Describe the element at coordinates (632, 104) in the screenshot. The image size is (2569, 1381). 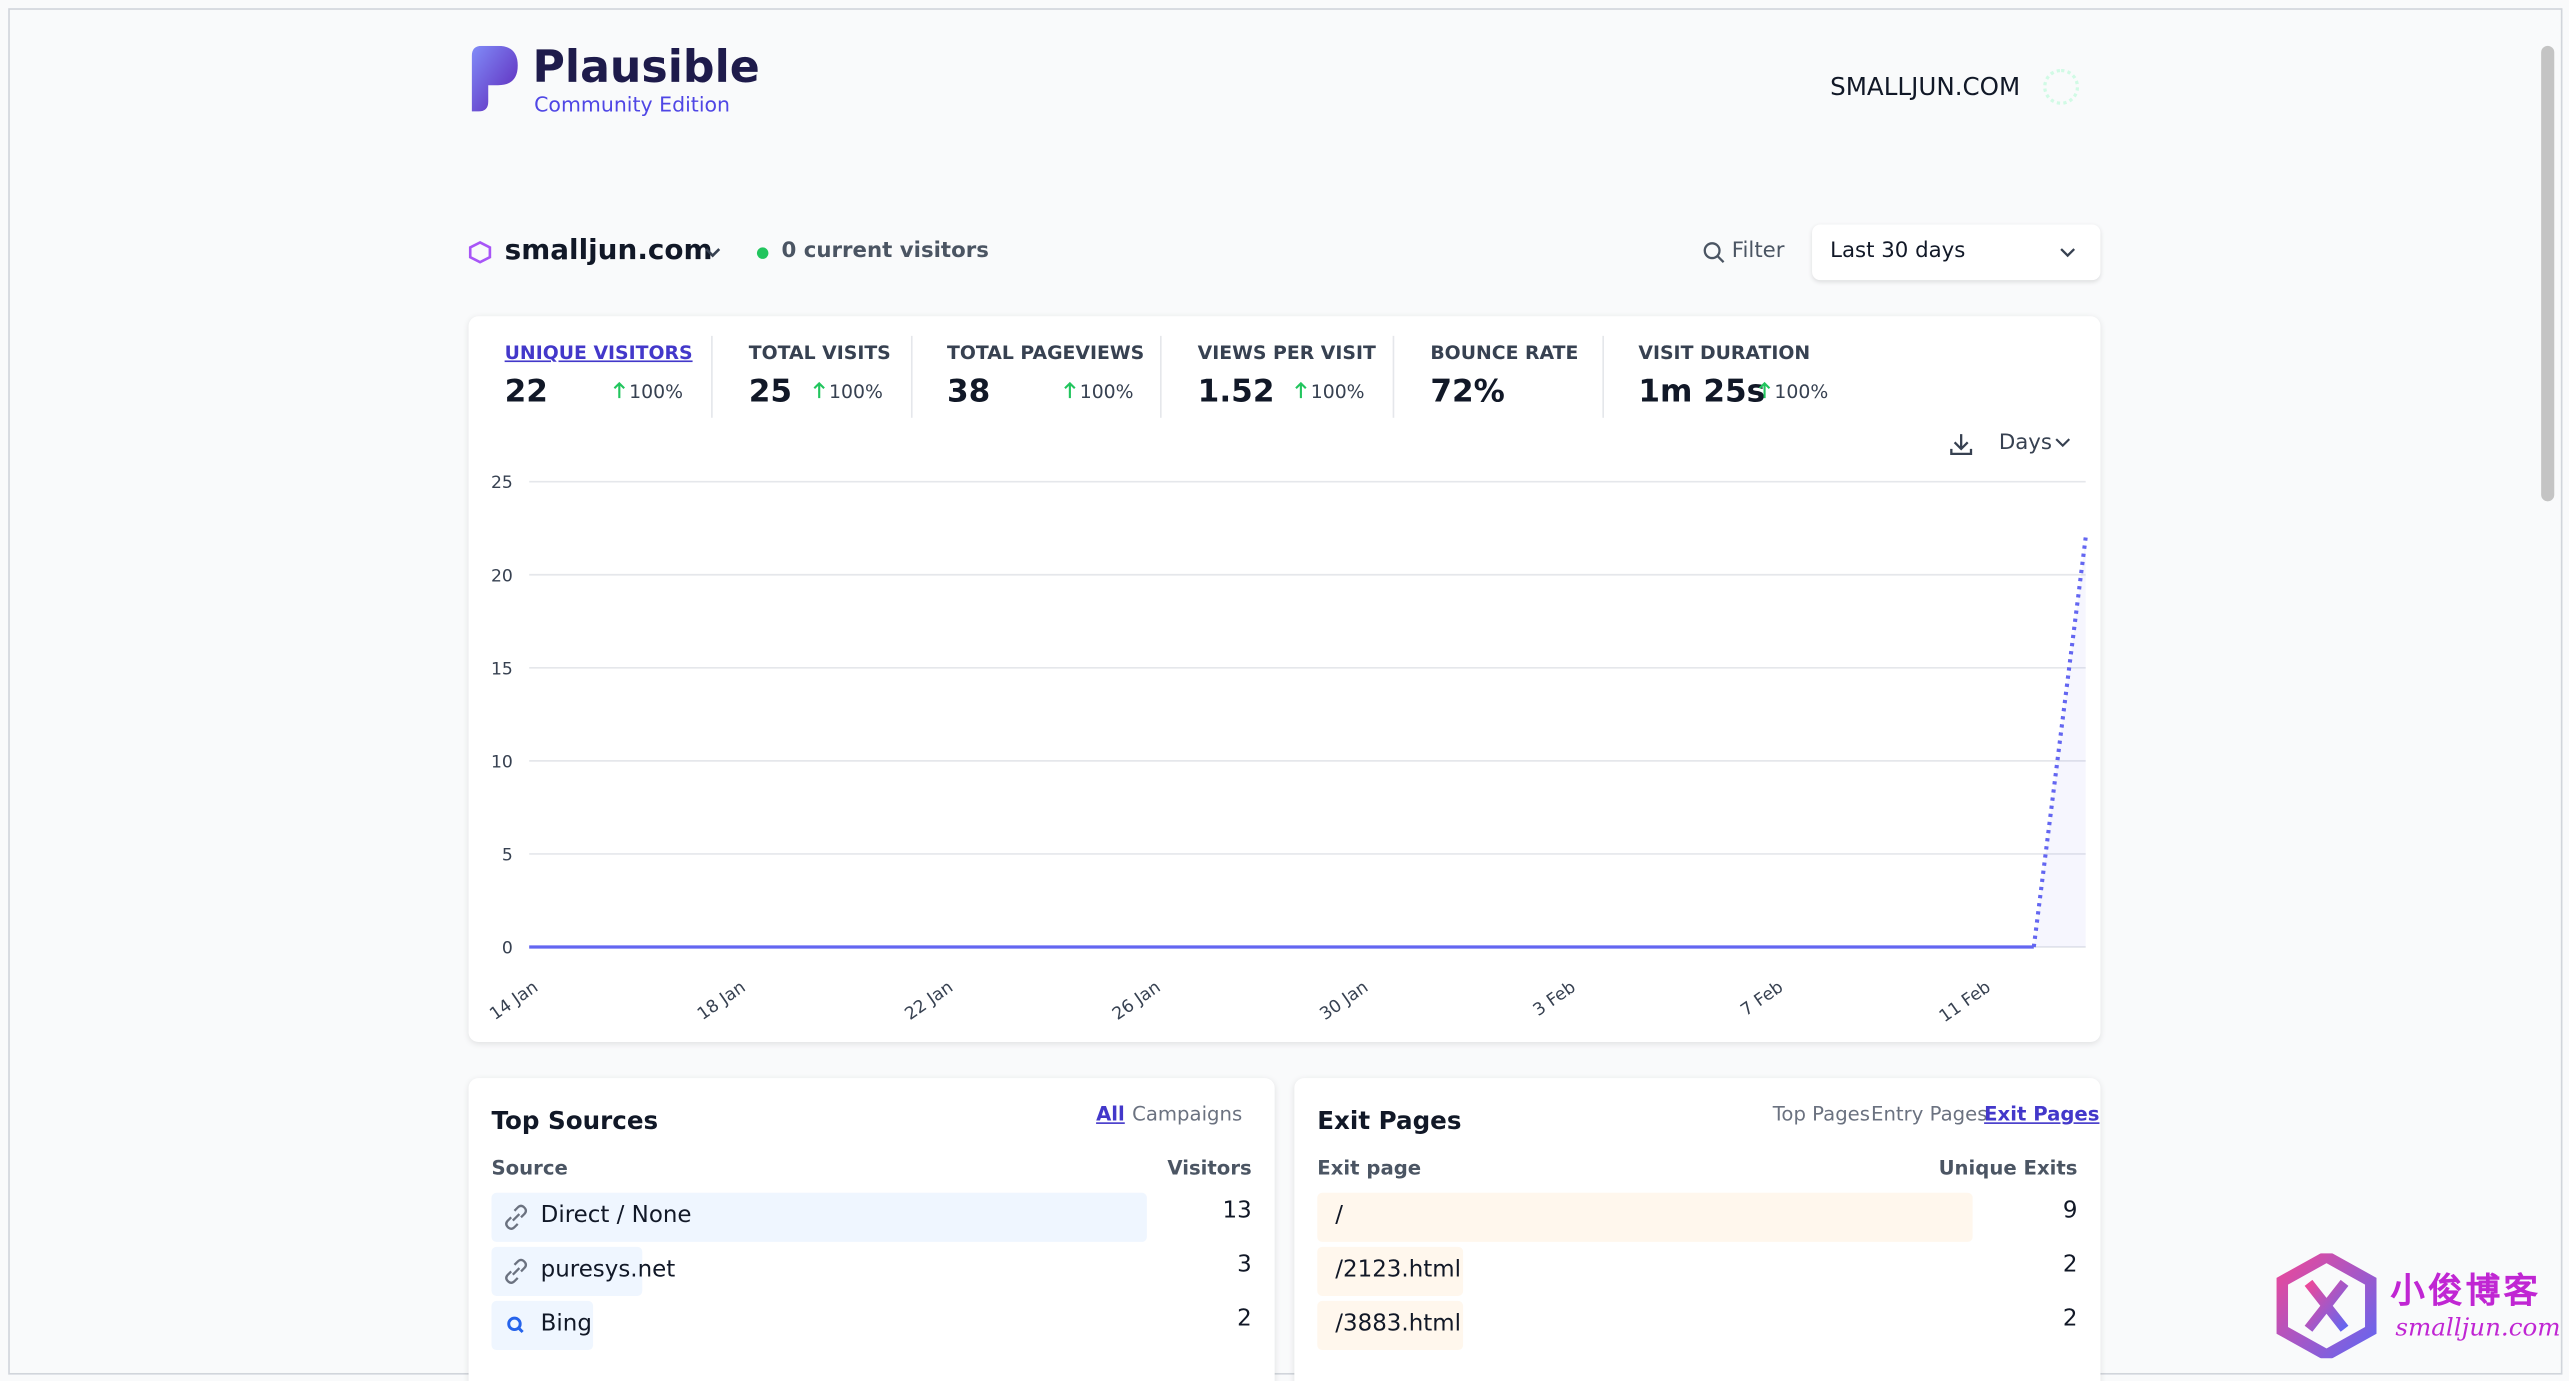
I see `logo-subtitle: Community Edition` at that location.